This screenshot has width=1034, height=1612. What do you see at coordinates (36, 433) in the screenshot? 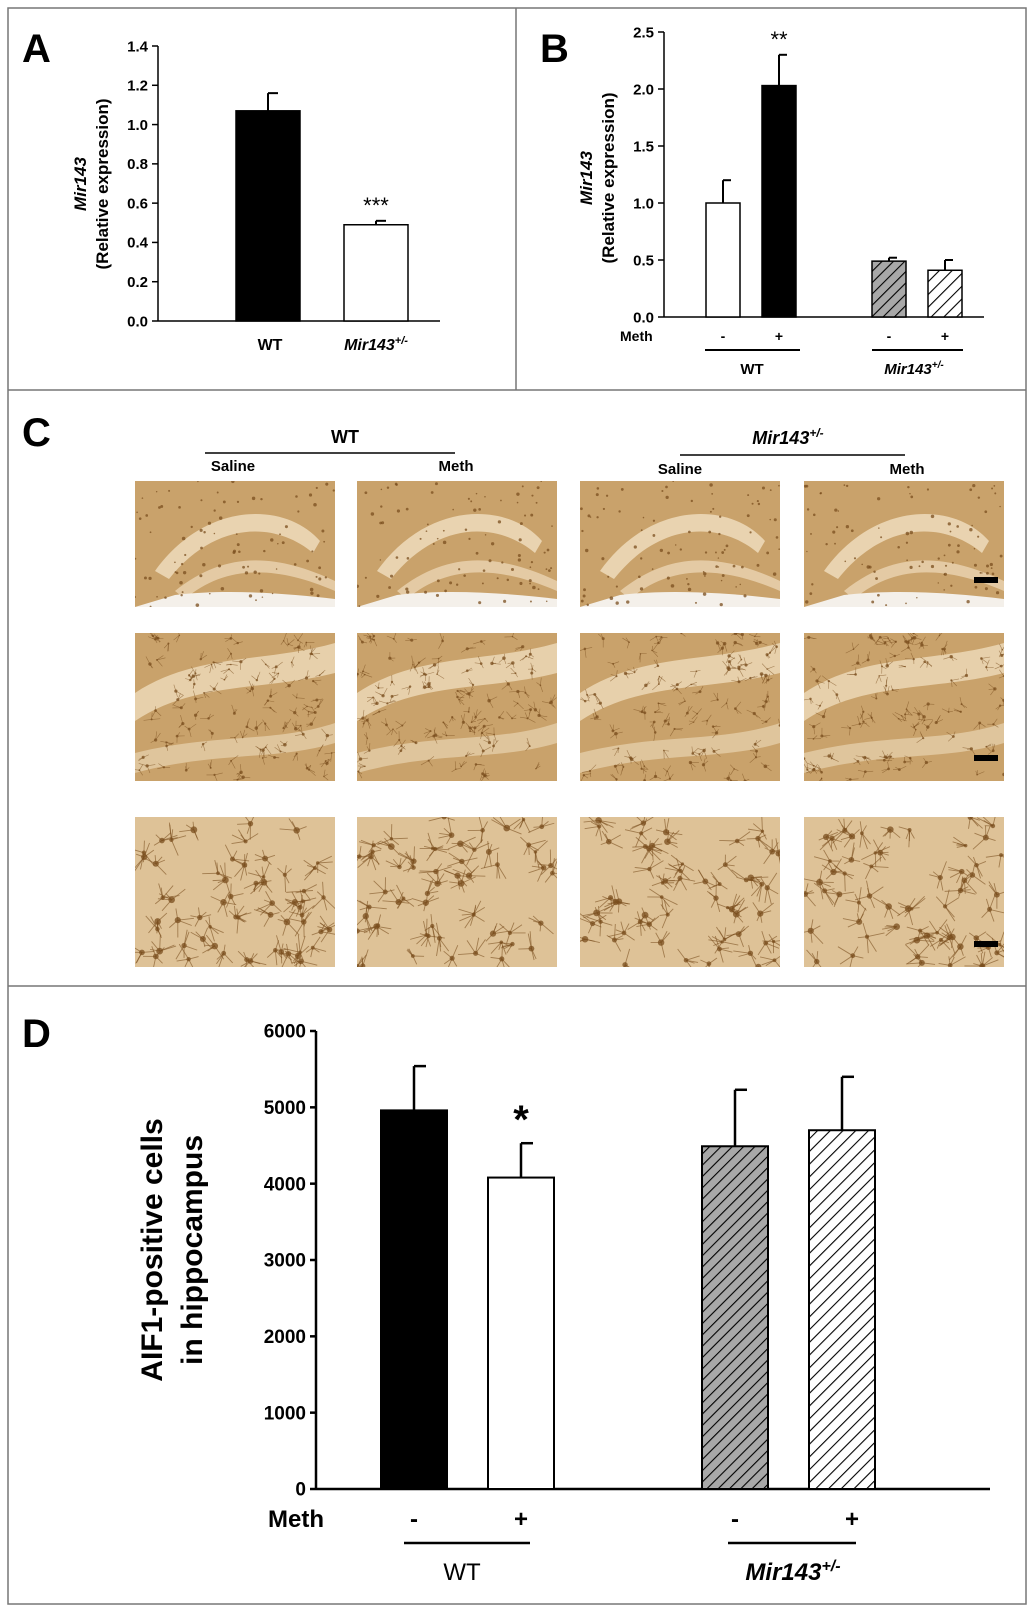
I see `panel-letter-c: C` at bounding box center [36, 433].